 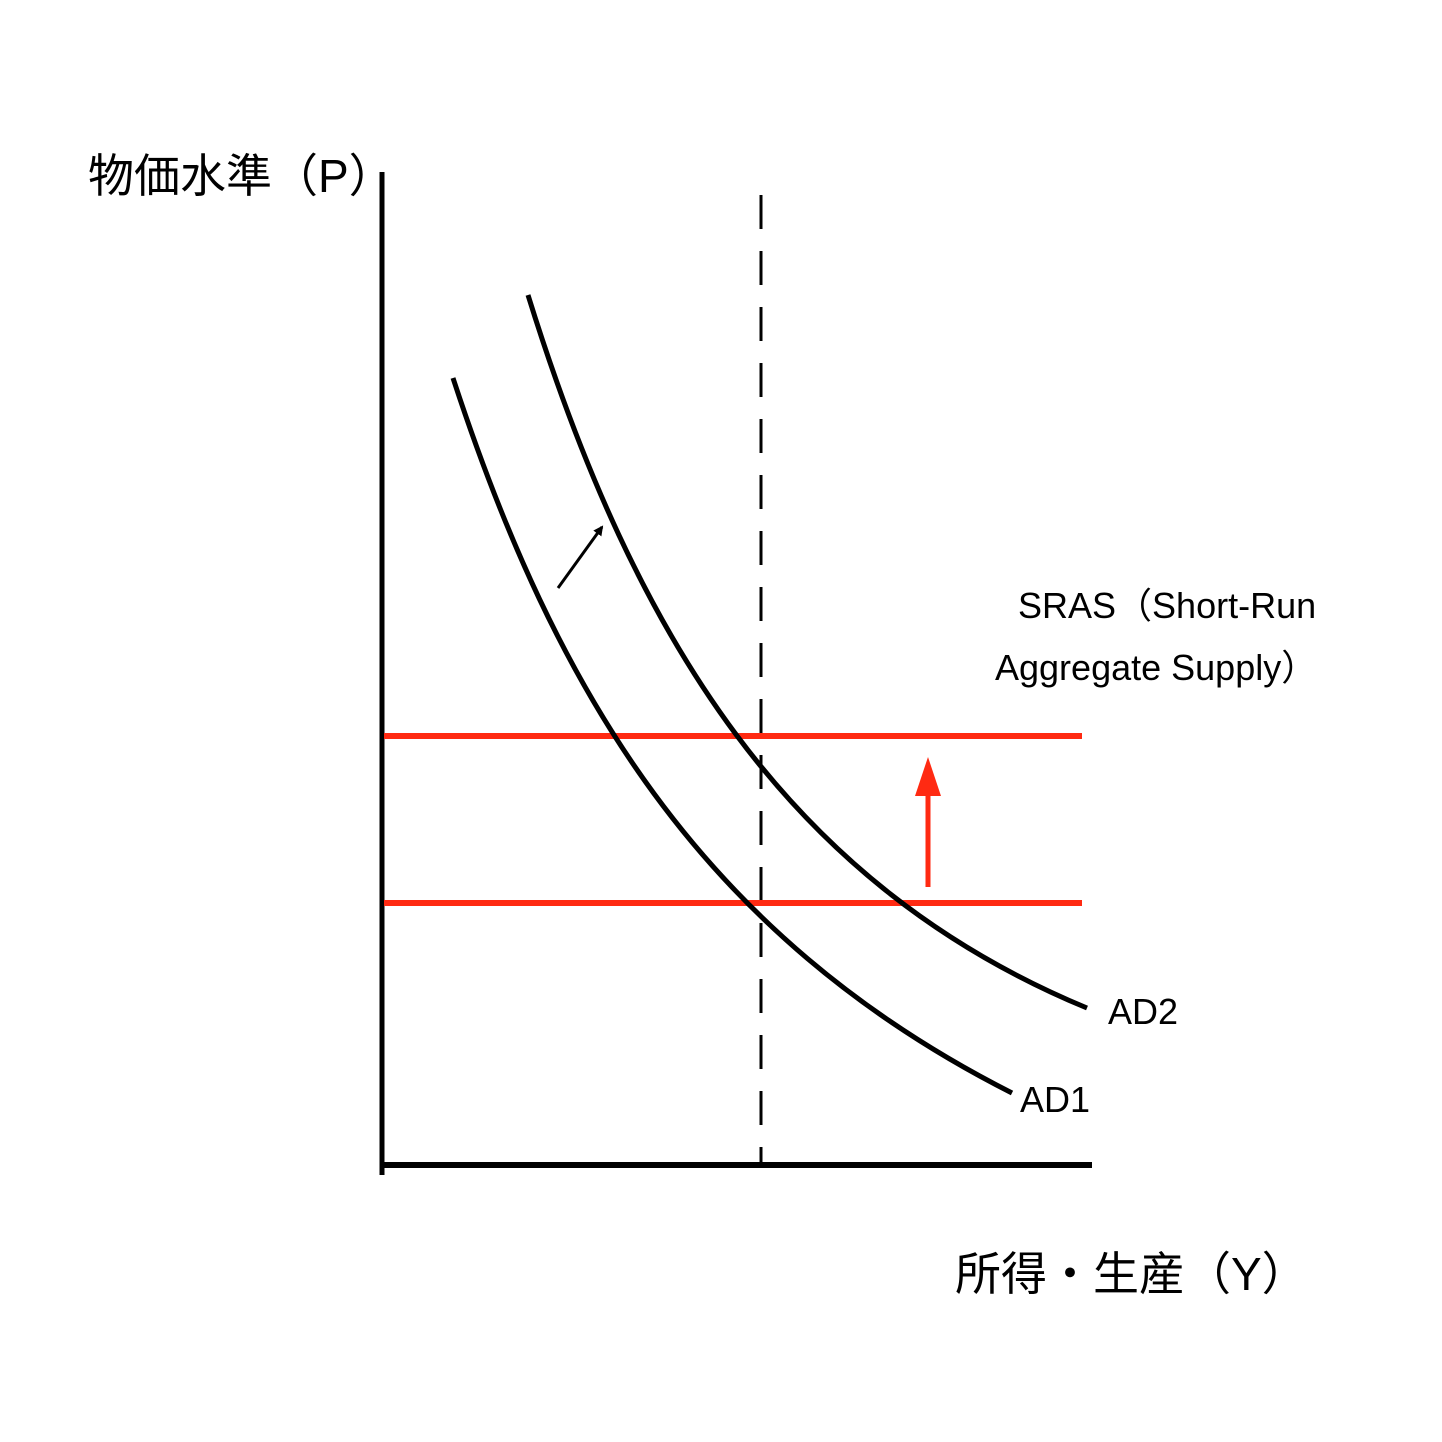 I want to click on y-axis-label: 物価水準（P）, so click(x=241, y=176).